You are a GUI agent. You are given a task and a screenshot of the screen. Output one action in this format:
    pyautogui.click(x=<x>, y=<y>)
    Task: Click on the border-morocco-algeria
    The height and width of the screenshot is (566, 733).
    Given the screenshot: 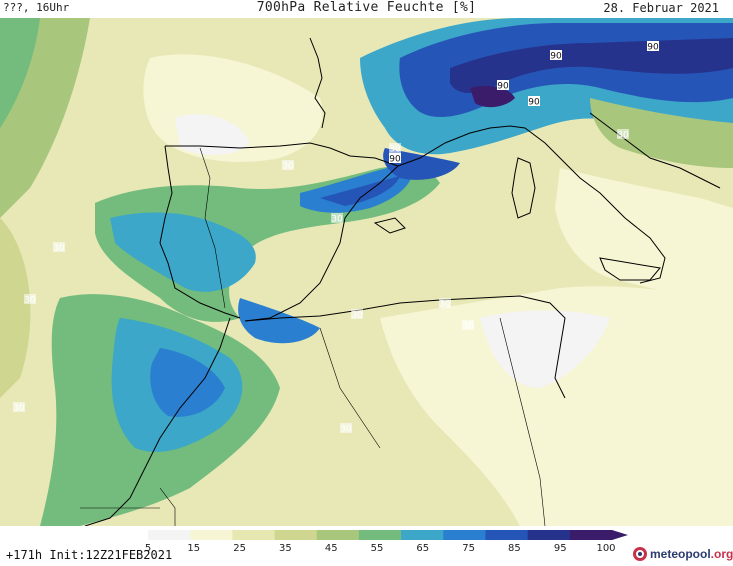 What is the action you would take?
    pyautogui.click(x=350, y=388)
    